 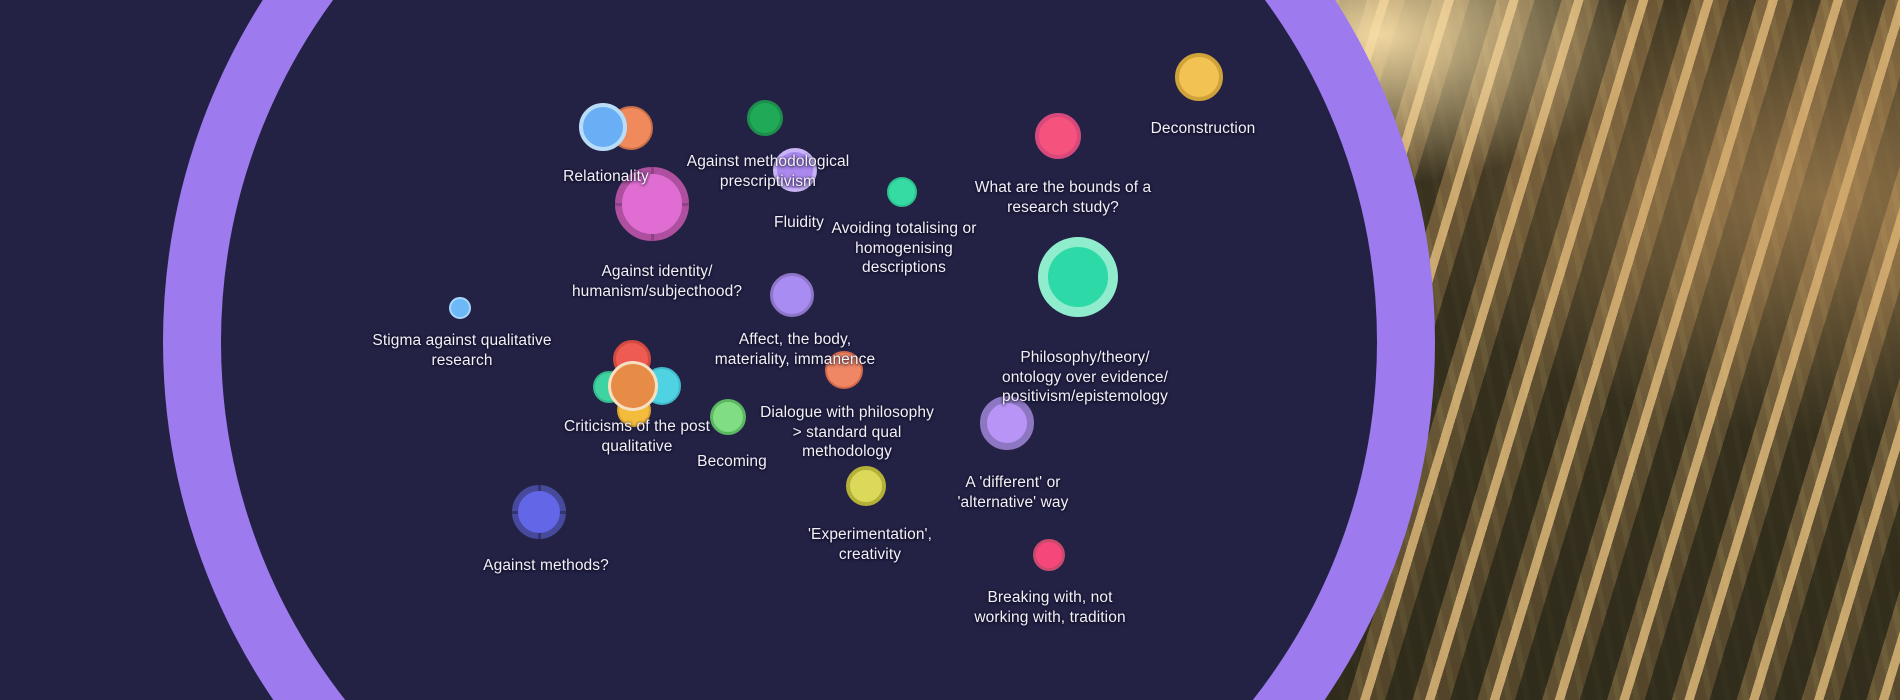 What do you see at coordinates (462, 360) in the screenshot?
I see `stigma-against-qualitative-label-line: research` at bounding box center [462, 360].